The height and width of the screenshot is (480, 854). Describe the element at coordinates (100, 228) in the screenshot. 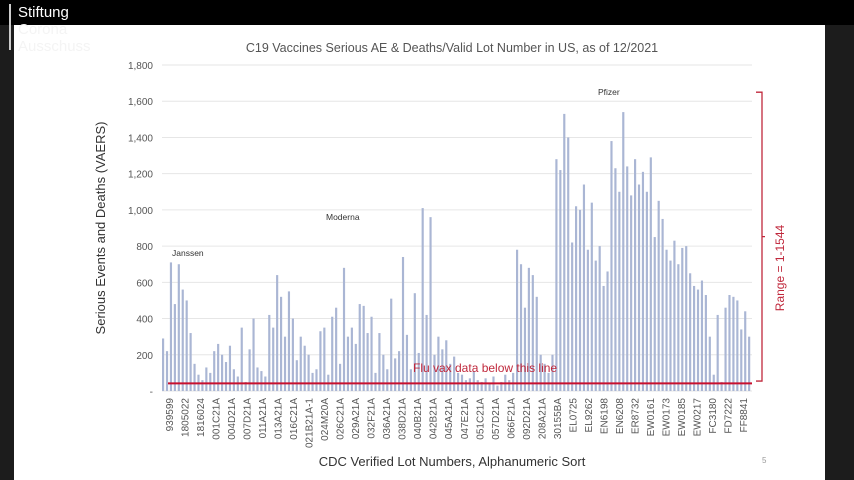

I see `y-axis-label: Serious Events and Deaths (VAERS)` at that location.